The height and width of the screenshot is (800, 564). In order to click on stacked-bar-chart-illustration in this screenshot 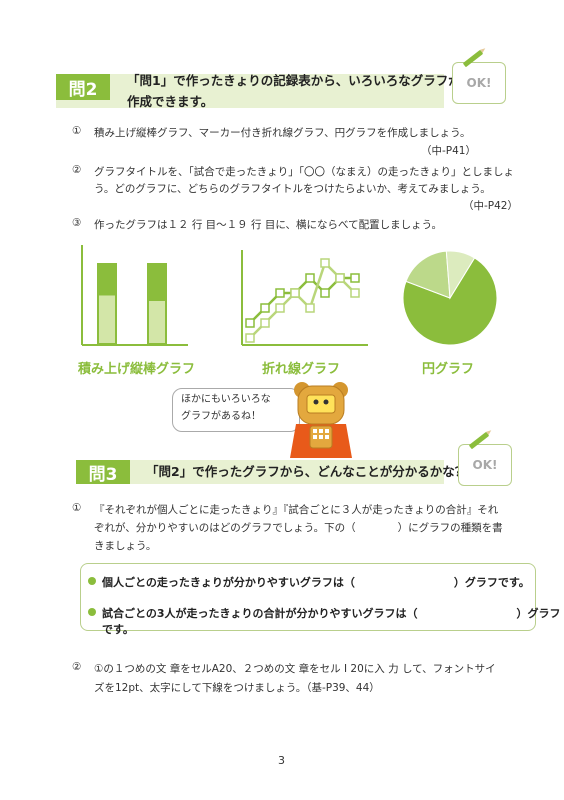, I will do `click(134, 295)`.